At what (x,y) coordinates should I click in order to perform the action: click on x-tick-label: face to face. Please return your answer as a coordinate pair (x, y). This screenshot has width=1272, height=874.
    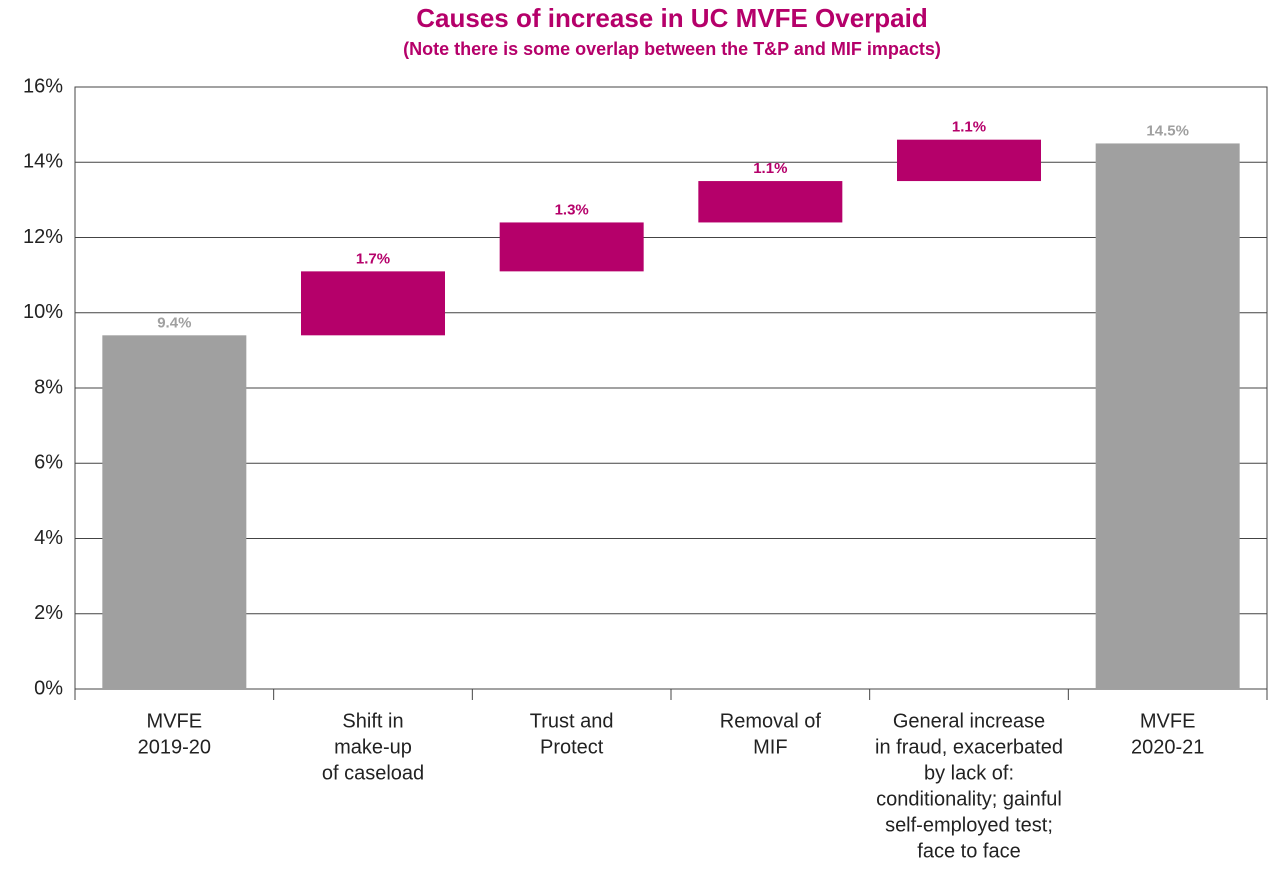
    Looking at the image, I should click on (968, 851).